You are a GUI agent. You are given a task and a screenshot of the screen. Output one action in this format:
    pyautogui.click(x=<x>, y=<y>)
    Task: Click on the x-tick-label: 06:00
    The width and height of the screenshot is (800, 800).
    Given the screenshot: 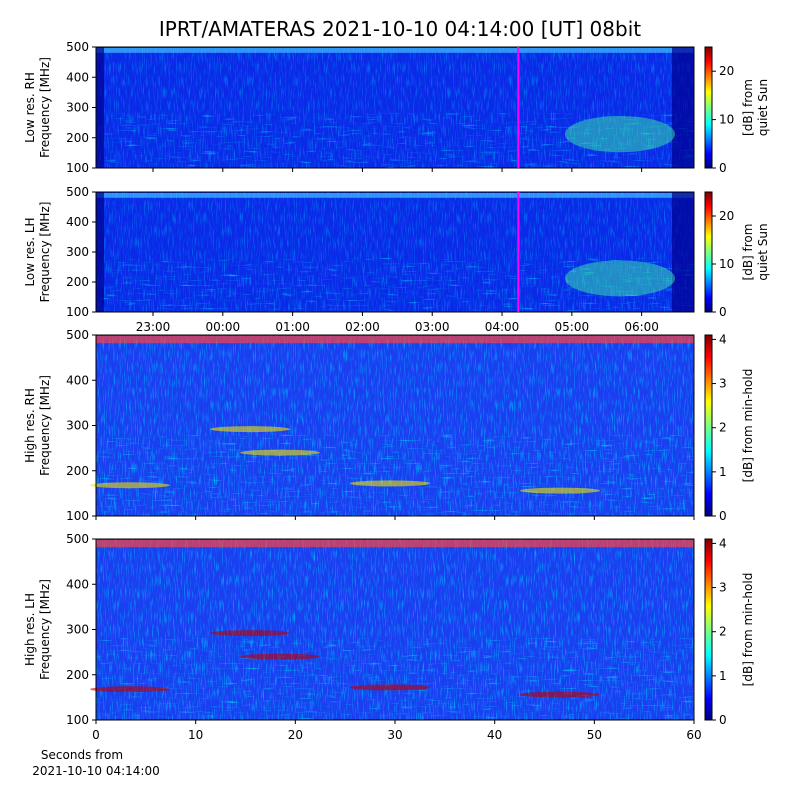 What is the action you would take?
    pyautogui.click(x=641, y=327)
    